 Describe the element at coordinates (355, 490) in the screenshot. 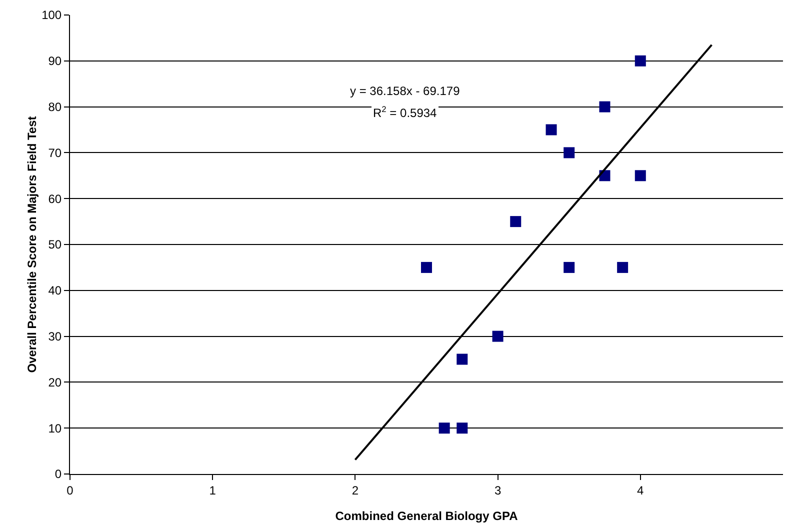

I see `x-tick-label: 2` at that location.